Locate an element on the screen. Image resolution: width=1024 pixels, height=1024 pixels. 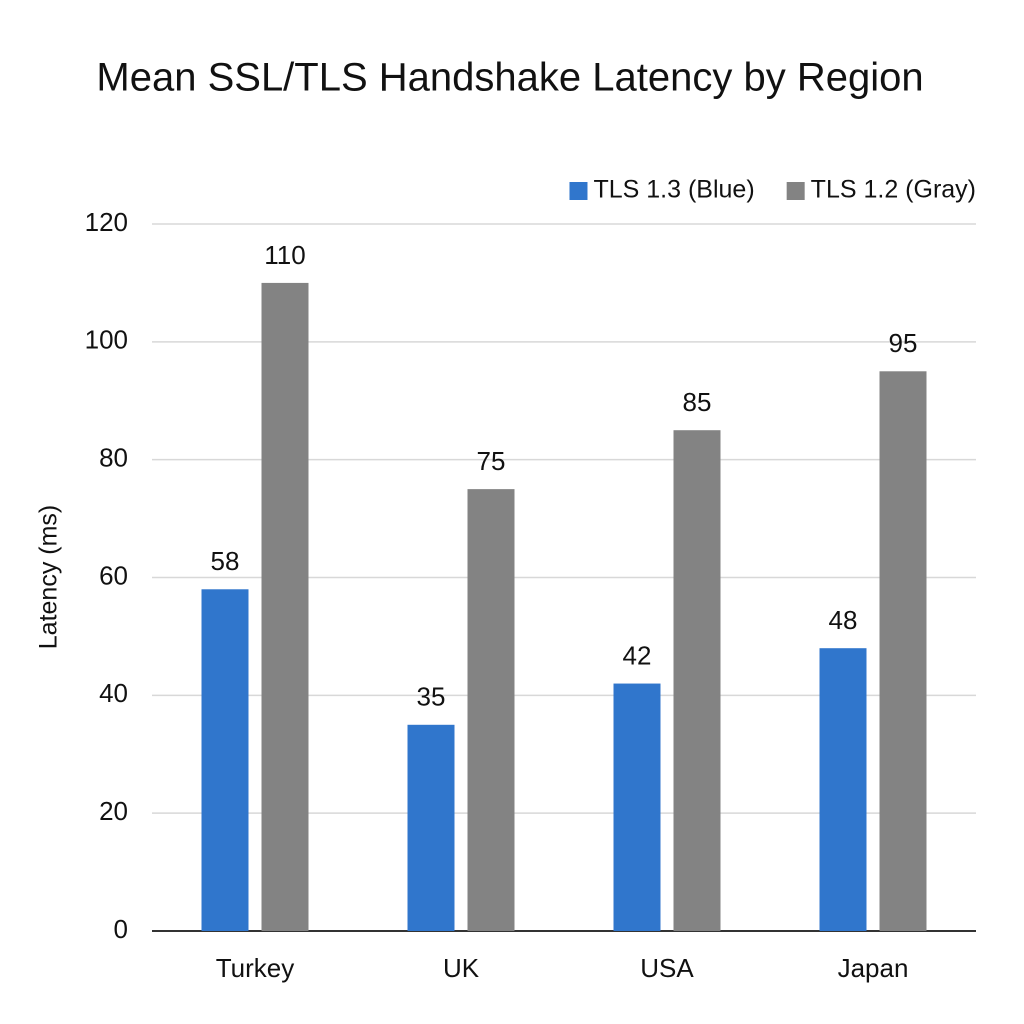
x-tick-label: UK is located at coordinates (461, 968).